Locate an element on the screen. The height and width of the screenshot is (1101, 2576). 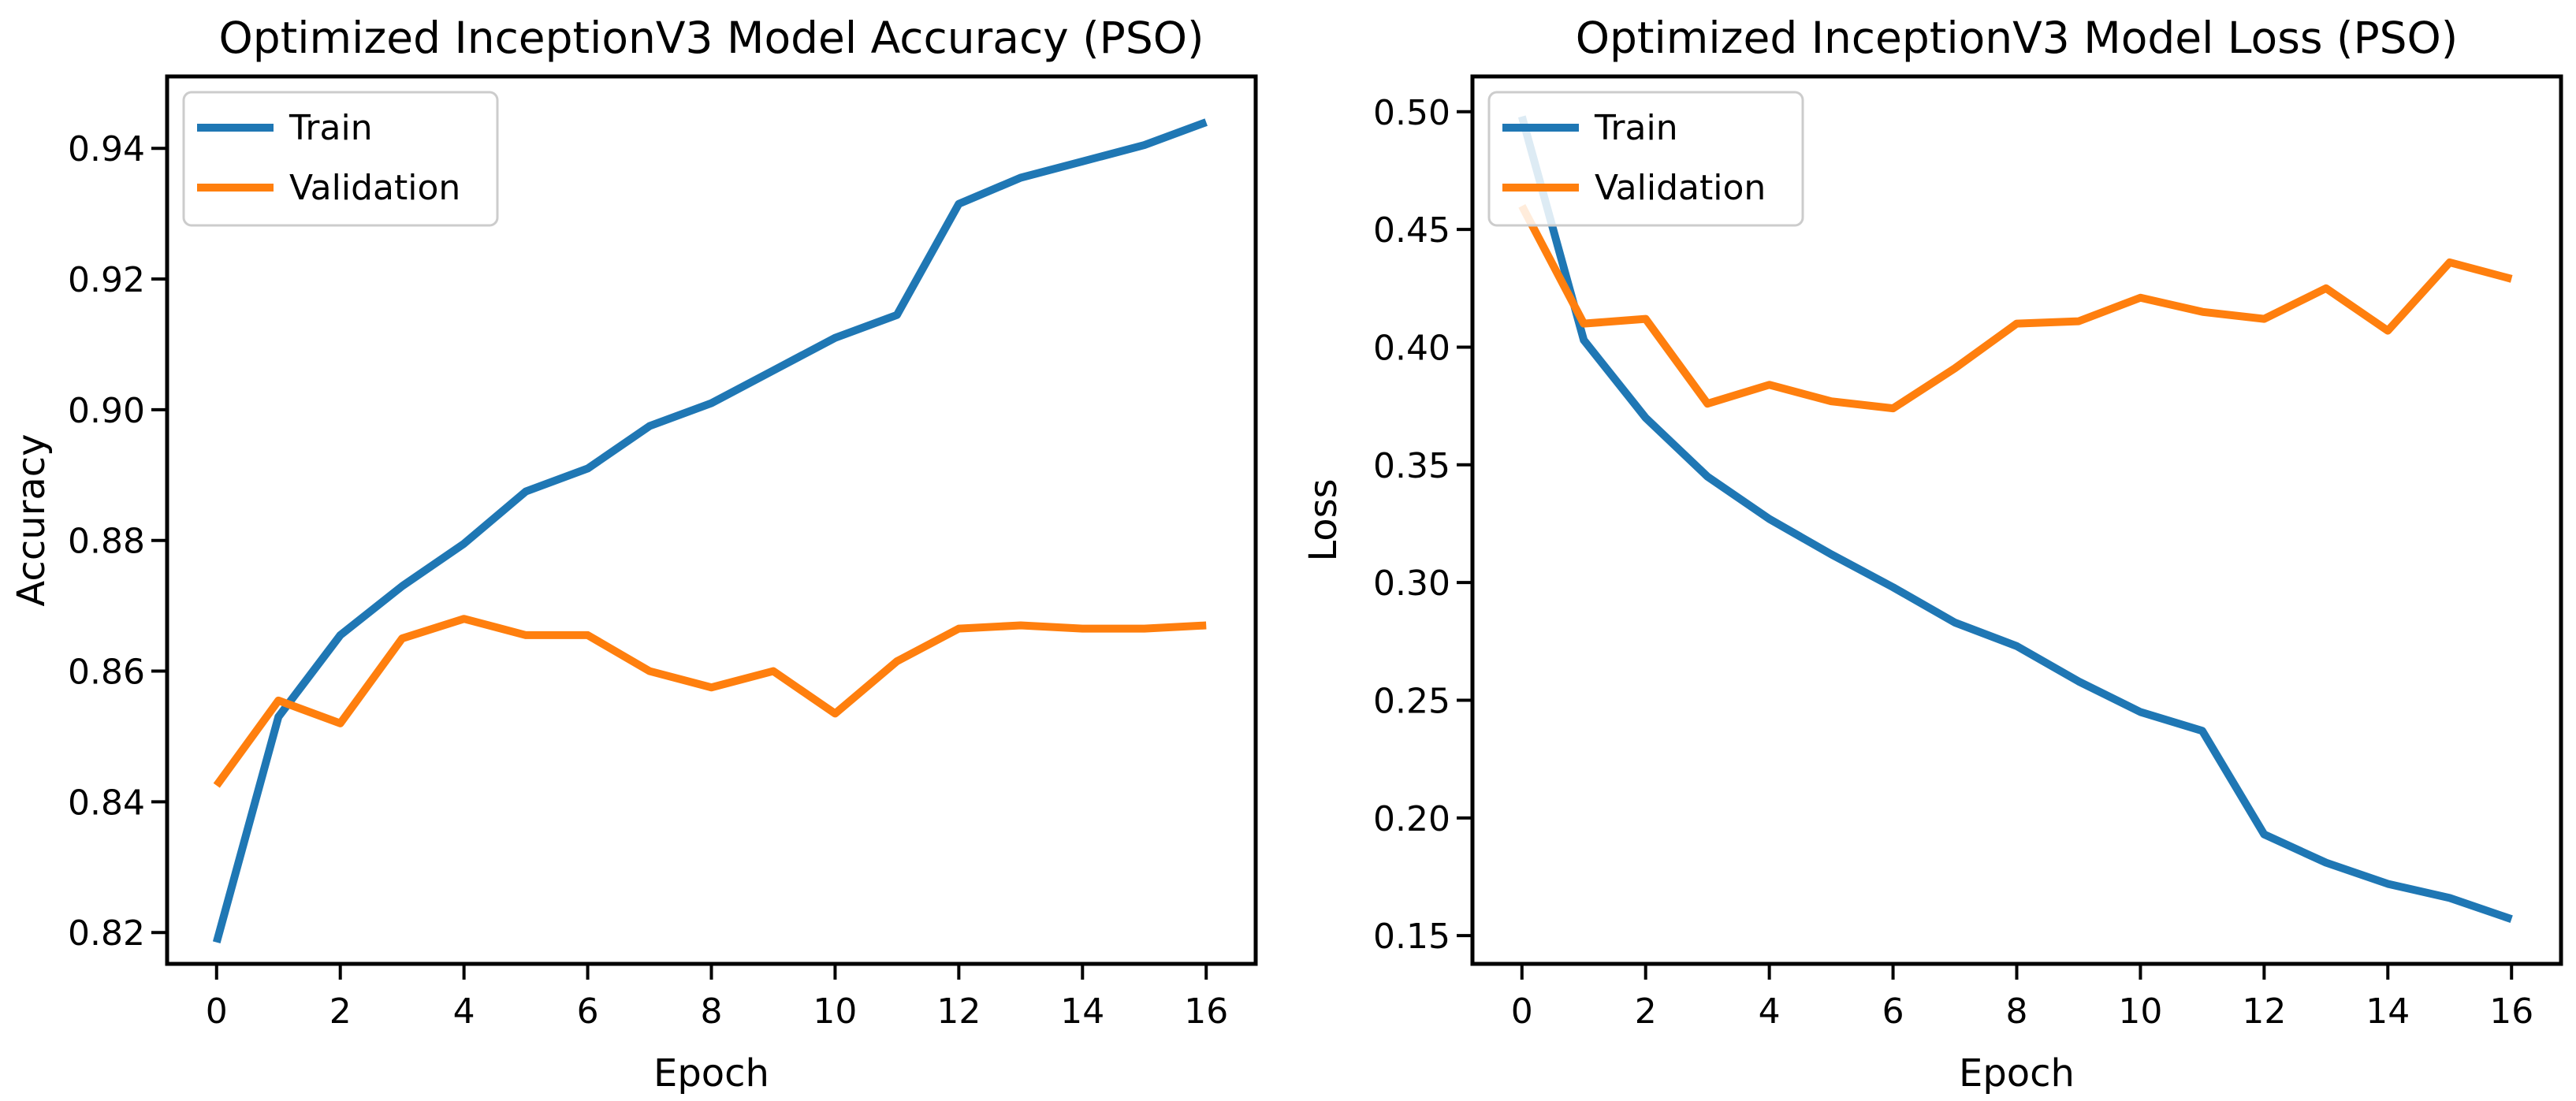
chart-title: Optimized InceptionV3 Model Loss (PSO) is located at coordinates (2017, 38).